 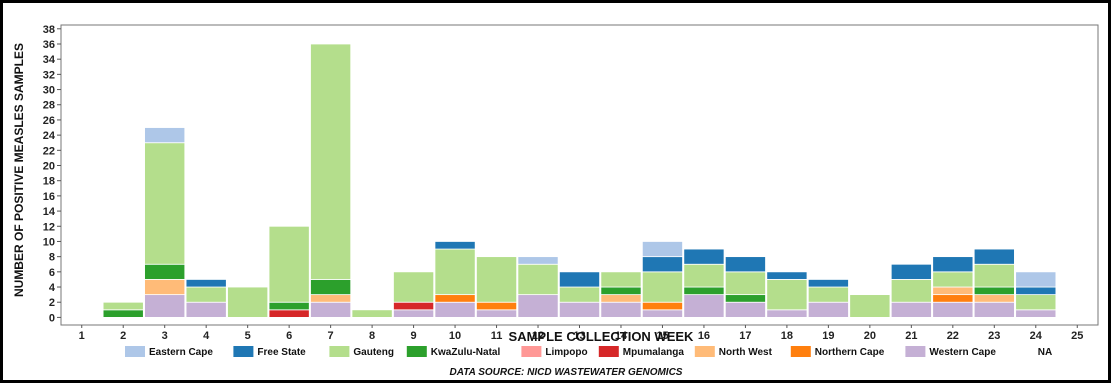 I want to click on bar-segment-week-7-north-west, so click(x=331, y=298).